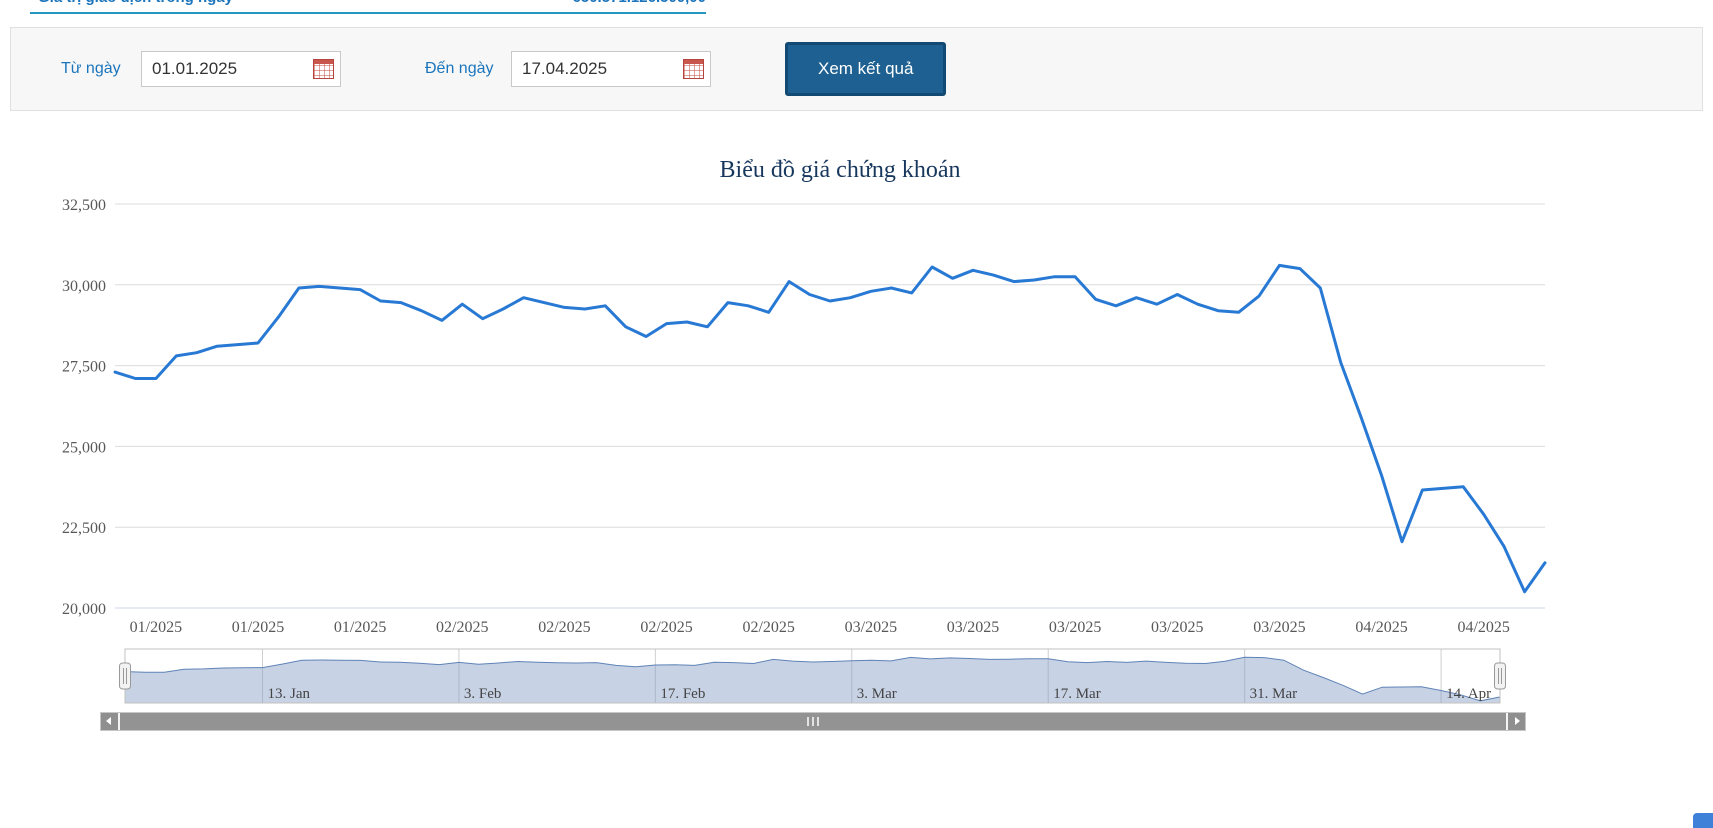 Image resolution: width=1713 pixels, height=828 pixels. I want to click on scrollbar-right-button, so click(1516, 721).